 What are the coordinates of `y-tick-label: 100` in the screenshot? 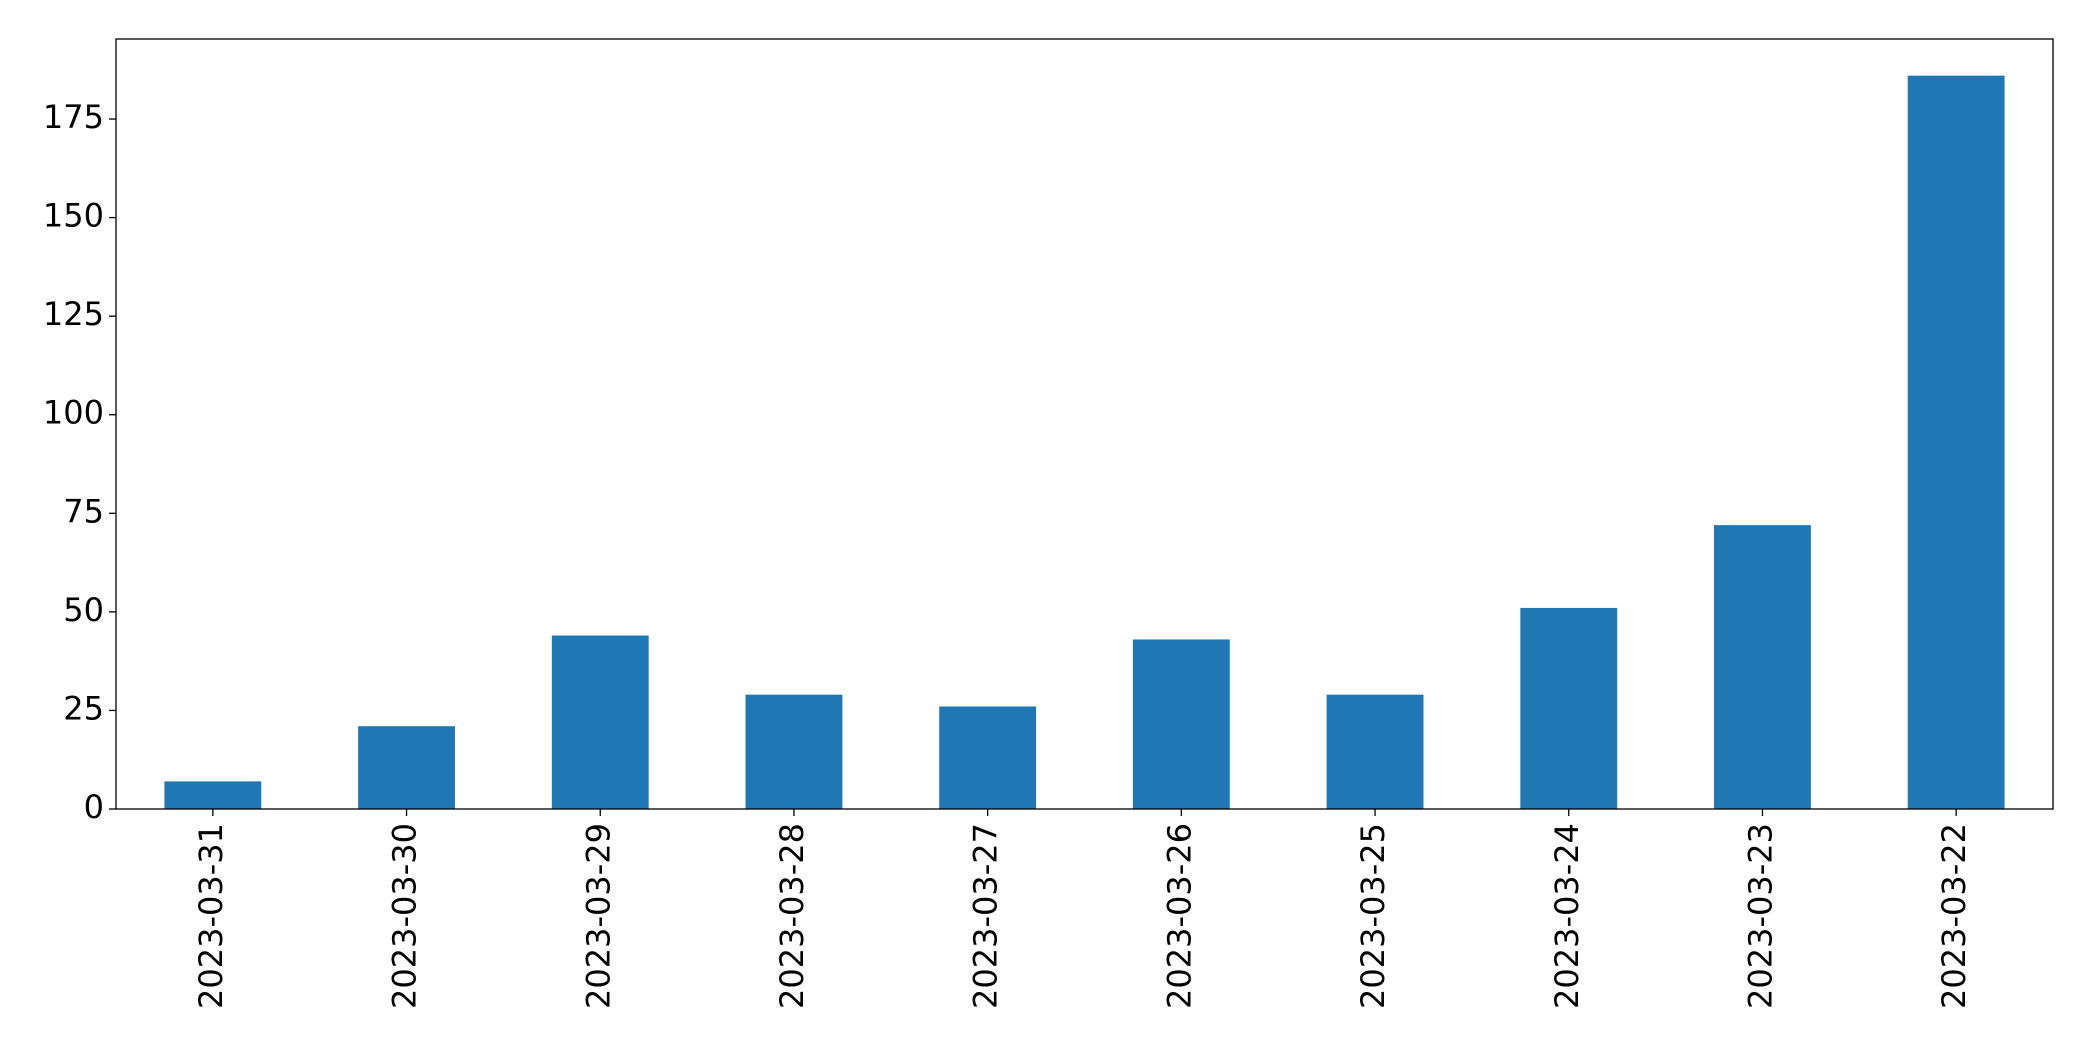 It's located at (73, 413).